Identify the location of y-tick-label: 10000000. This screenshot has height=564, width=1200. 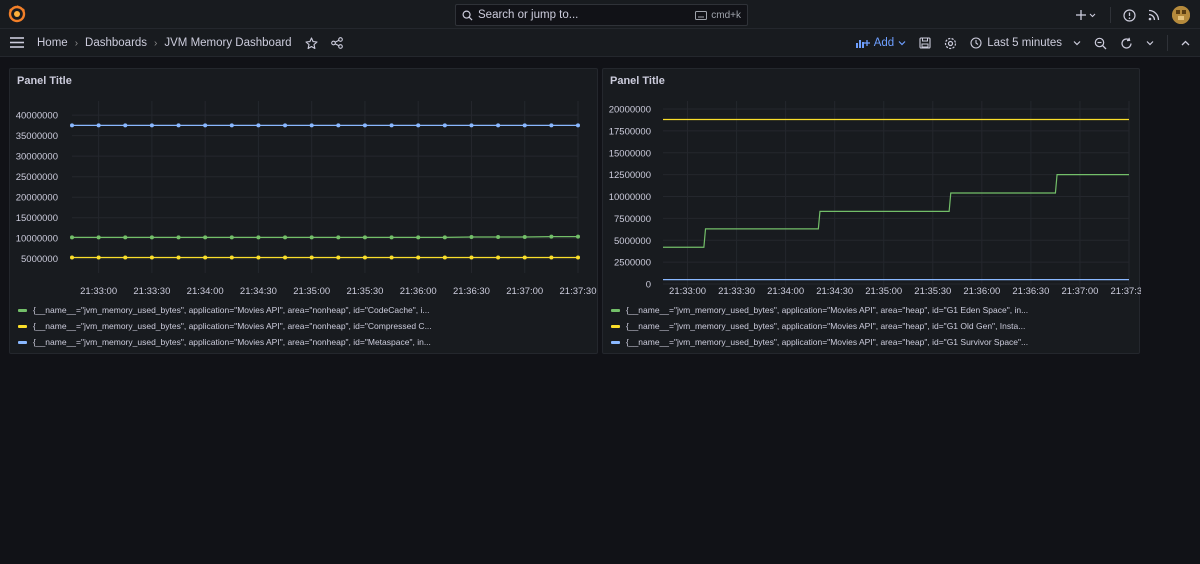
(630, 197).